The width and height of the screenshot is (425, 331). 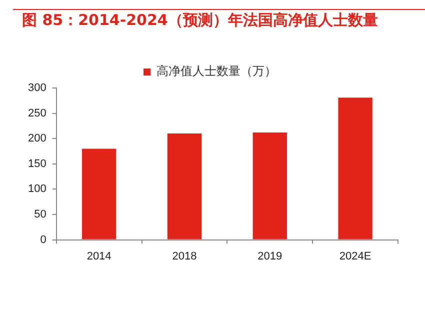 I want to click on x-tick-label: 2024E, so click(x=355, y=256).